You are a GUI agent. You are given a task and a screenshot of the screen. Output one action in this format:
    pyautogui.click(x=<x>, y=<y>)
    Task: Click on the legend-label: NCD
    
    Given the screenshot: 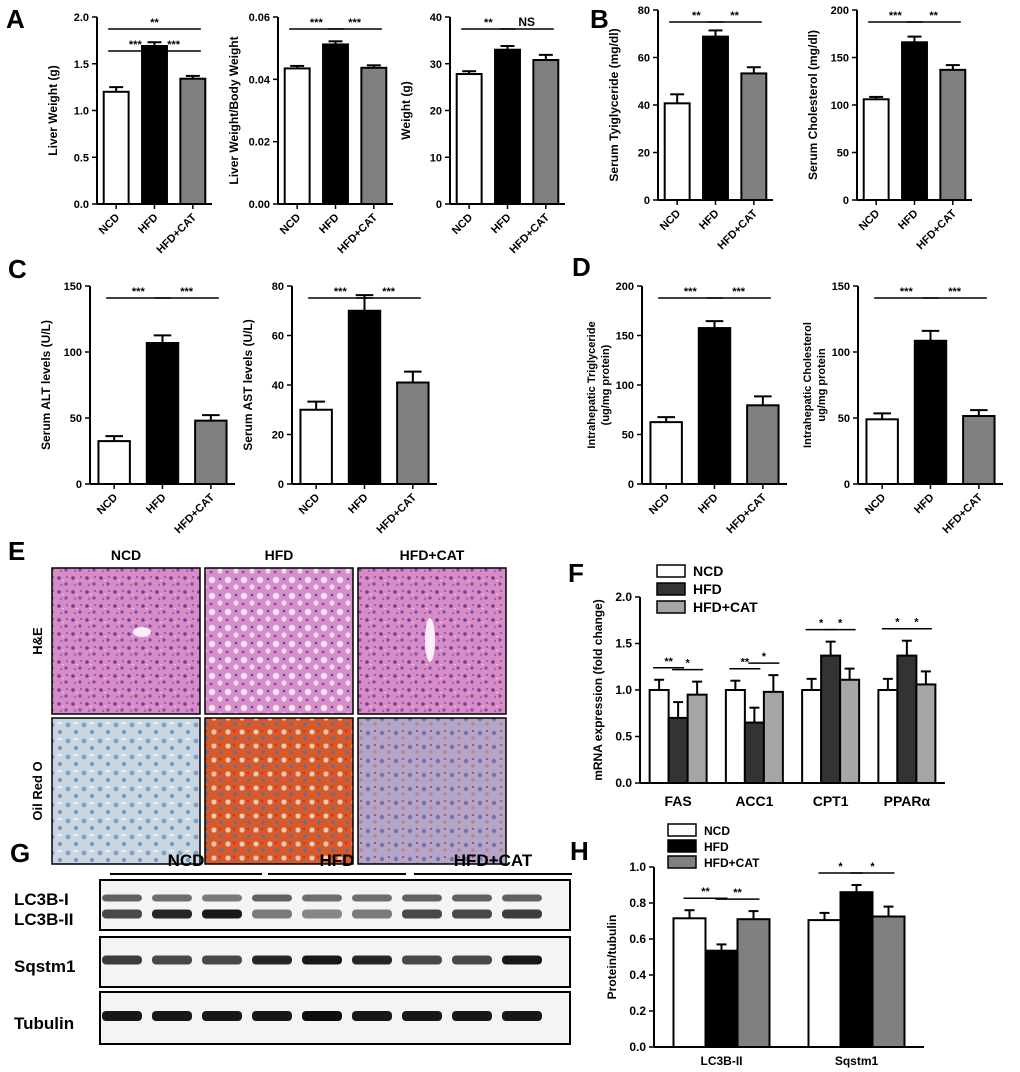 What is the action you would take?
    pyautogui.click(x=708, y=571)
    